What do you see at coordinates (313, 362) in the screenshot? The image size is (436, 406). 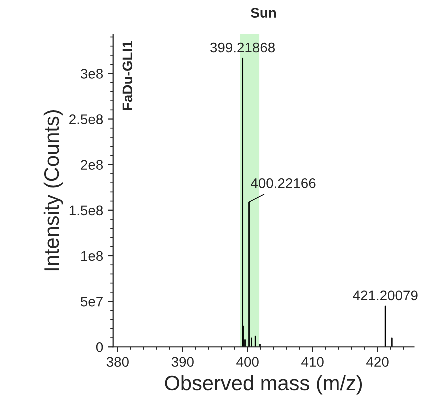 I see `x-tick-label: 410` at bounding box center [313, 362].